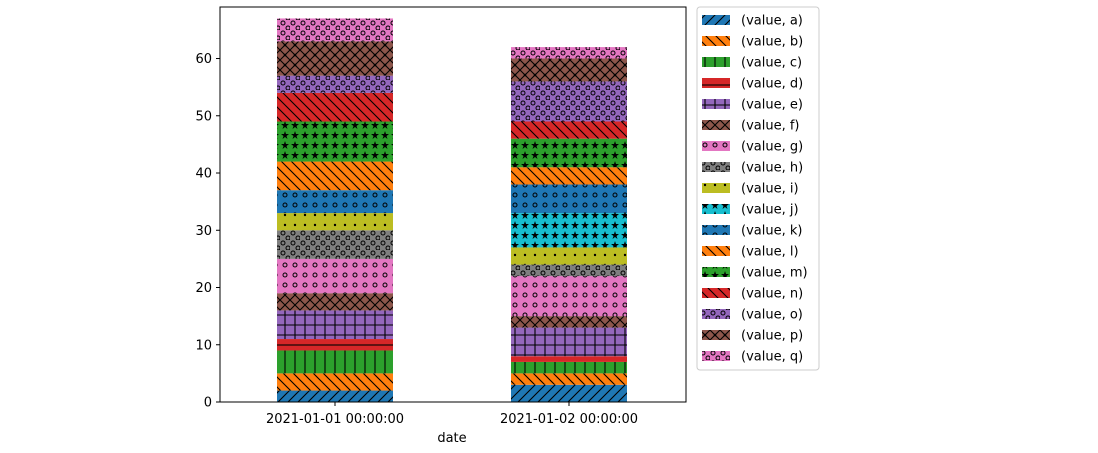  Describe the element at coordinates (772, 42) in the screenshot. I see `legend-label: (value, b)` at that location.